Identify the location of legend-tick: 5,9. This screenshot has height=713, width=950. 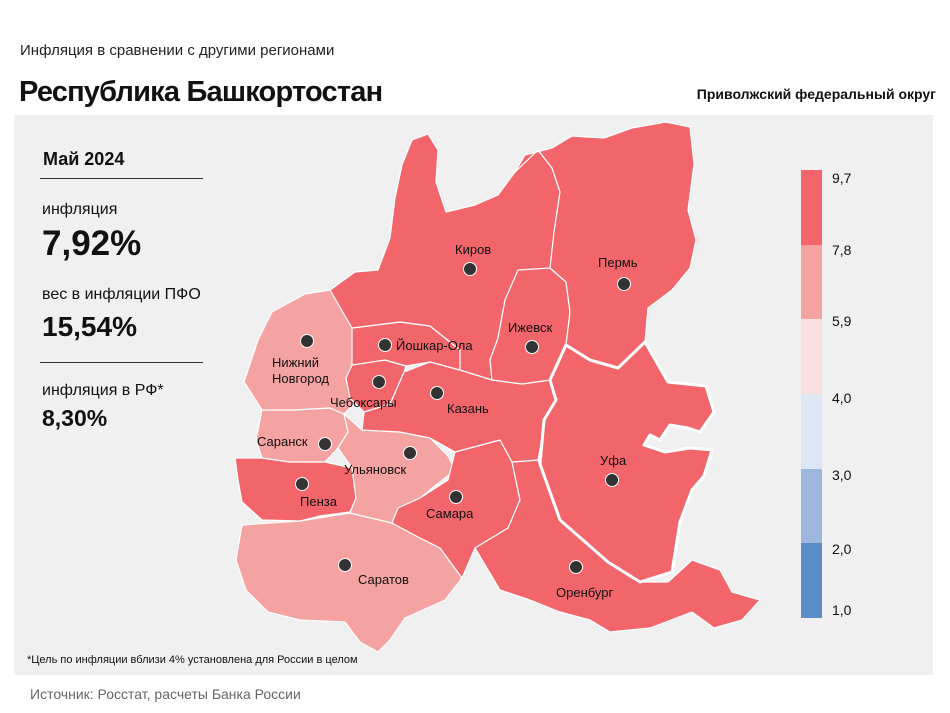
(842, 321).